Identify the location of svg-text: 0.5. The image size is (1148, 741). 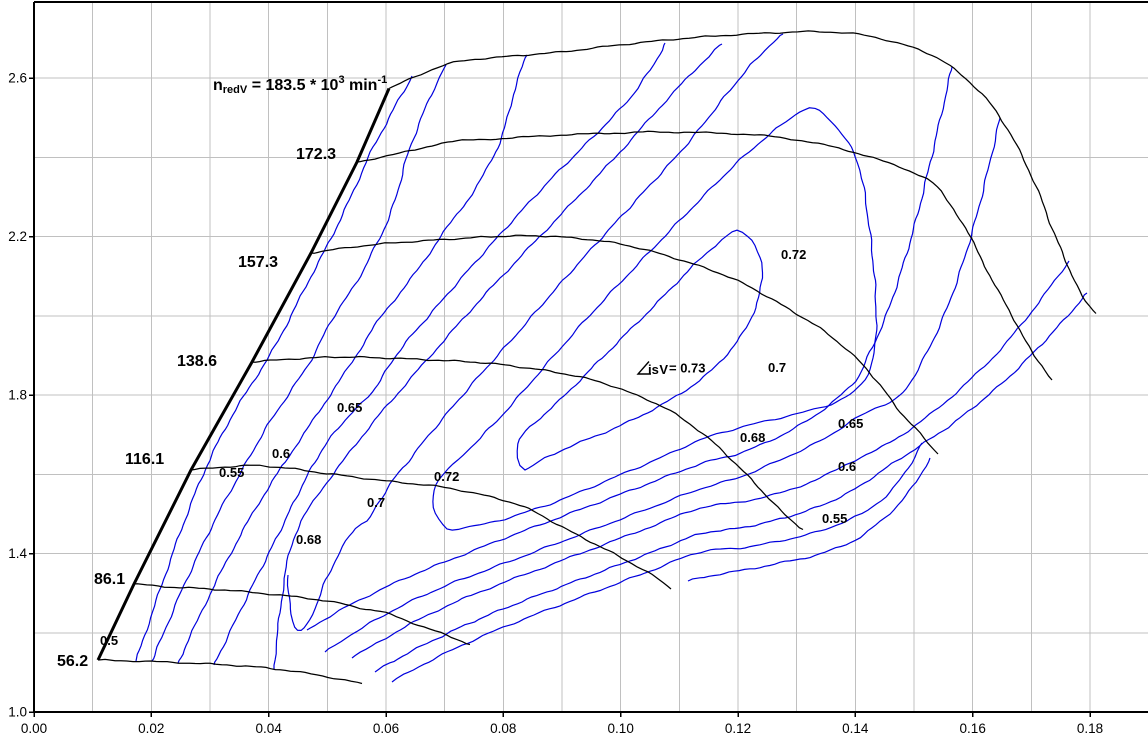
(109, 640).